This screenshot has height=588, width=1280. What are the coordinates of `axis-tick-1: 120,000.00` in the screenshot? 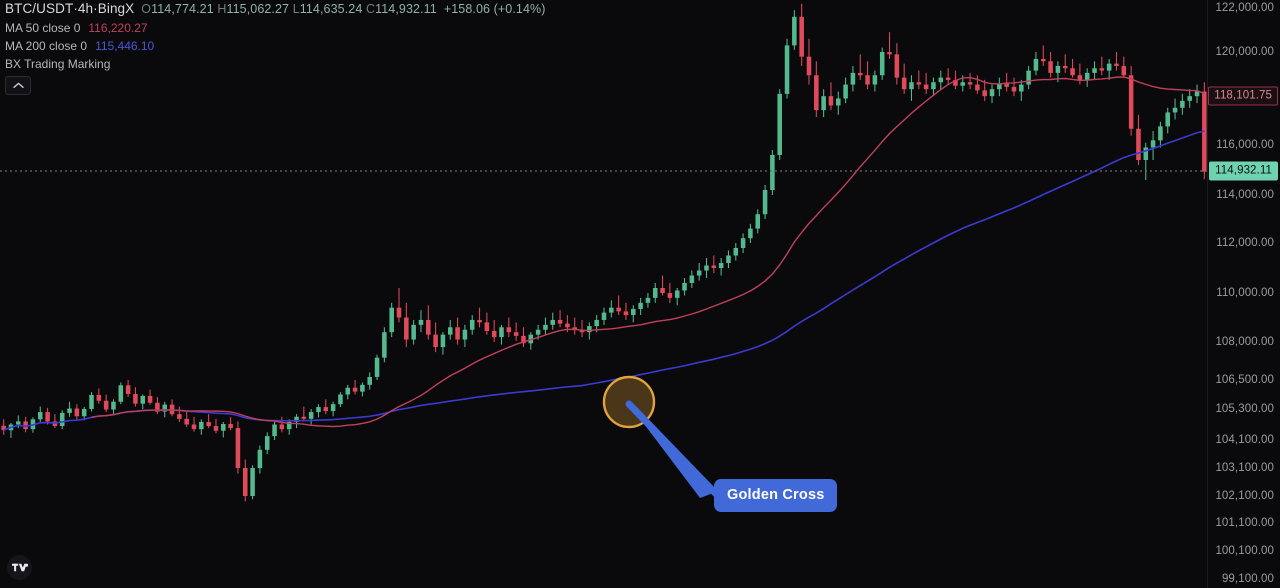 It's located at (1244, 52).